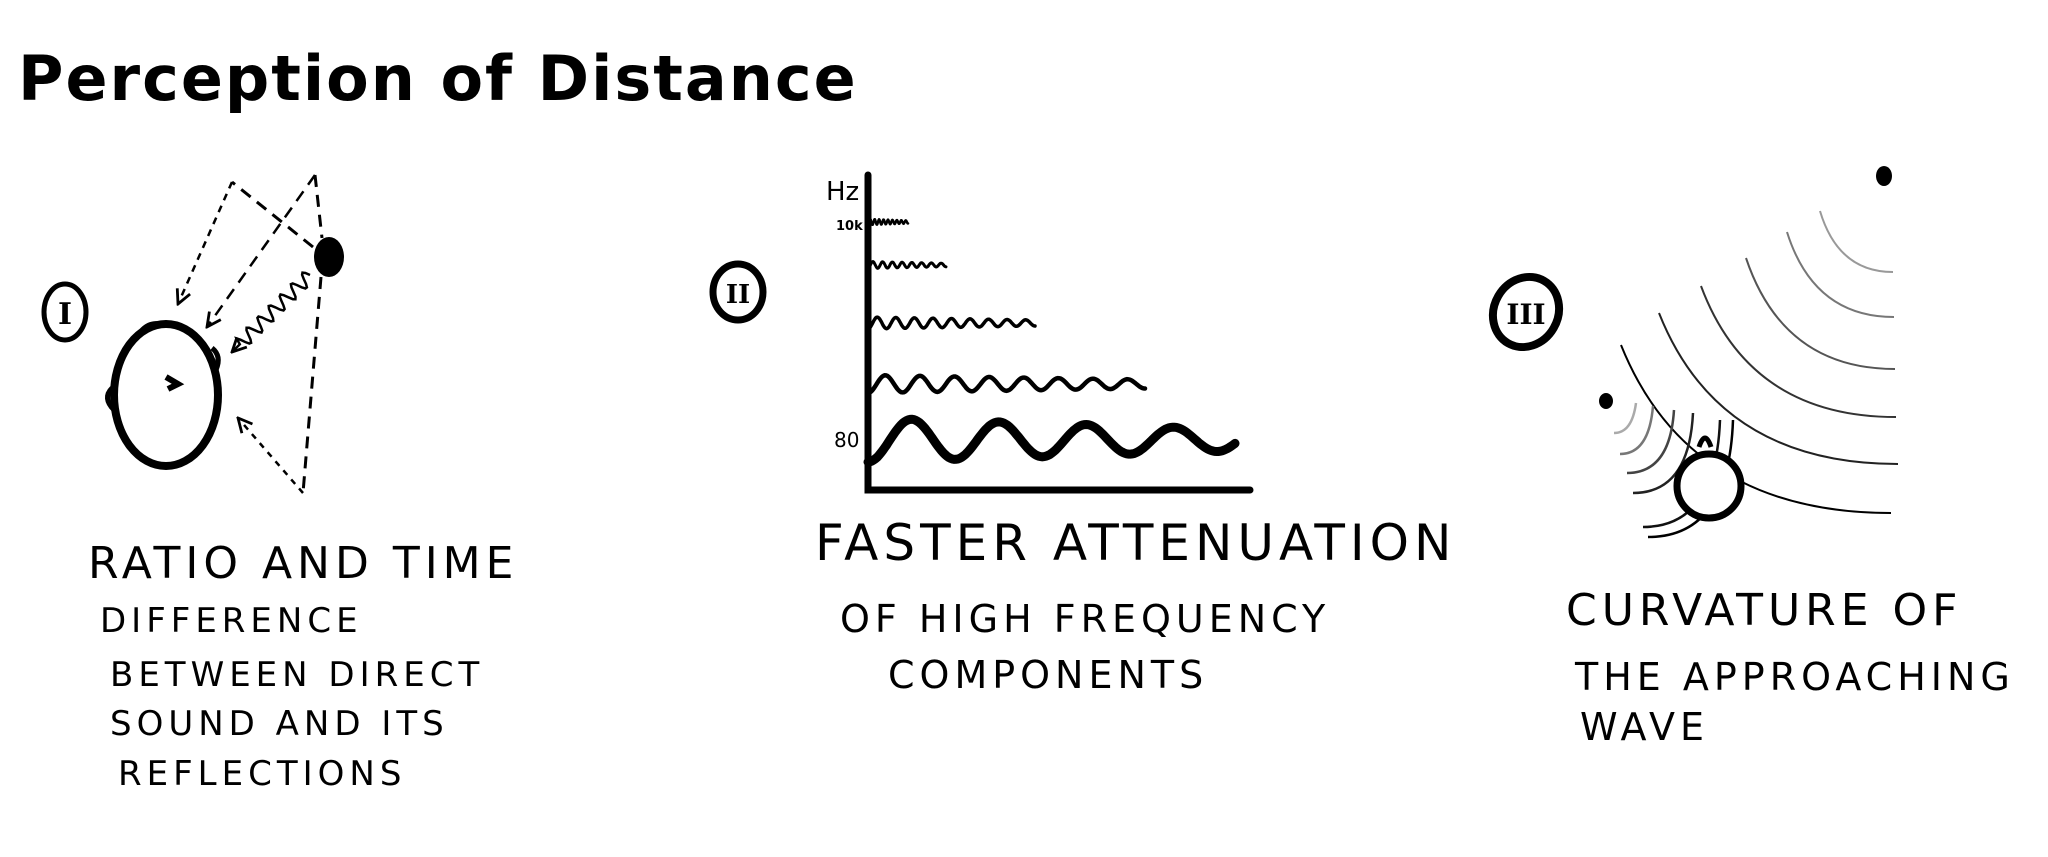 The height and width of the screenshot is (857, 2048). I want to click on tick-label-10k: 10k, so click(849, 226).